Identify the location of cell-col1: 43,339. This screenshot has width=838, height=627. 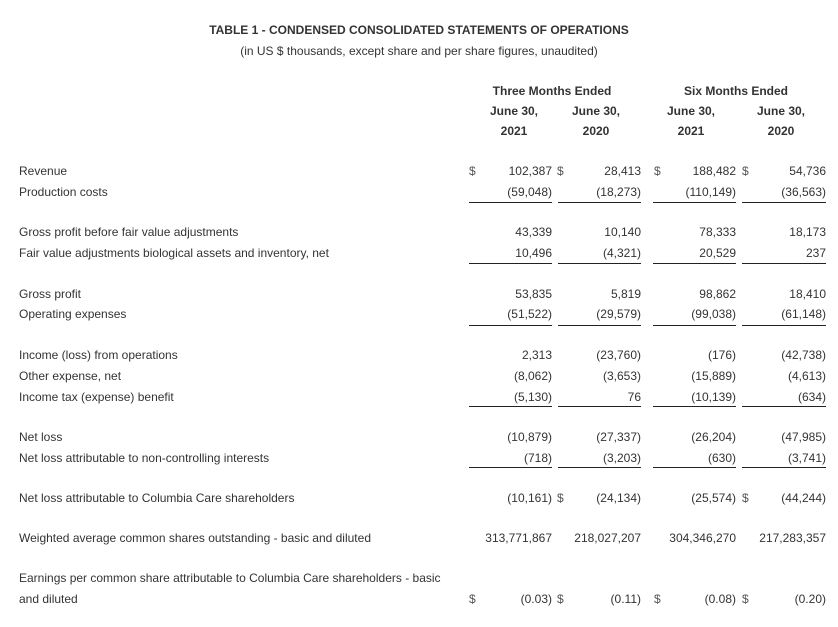
(533, 232).